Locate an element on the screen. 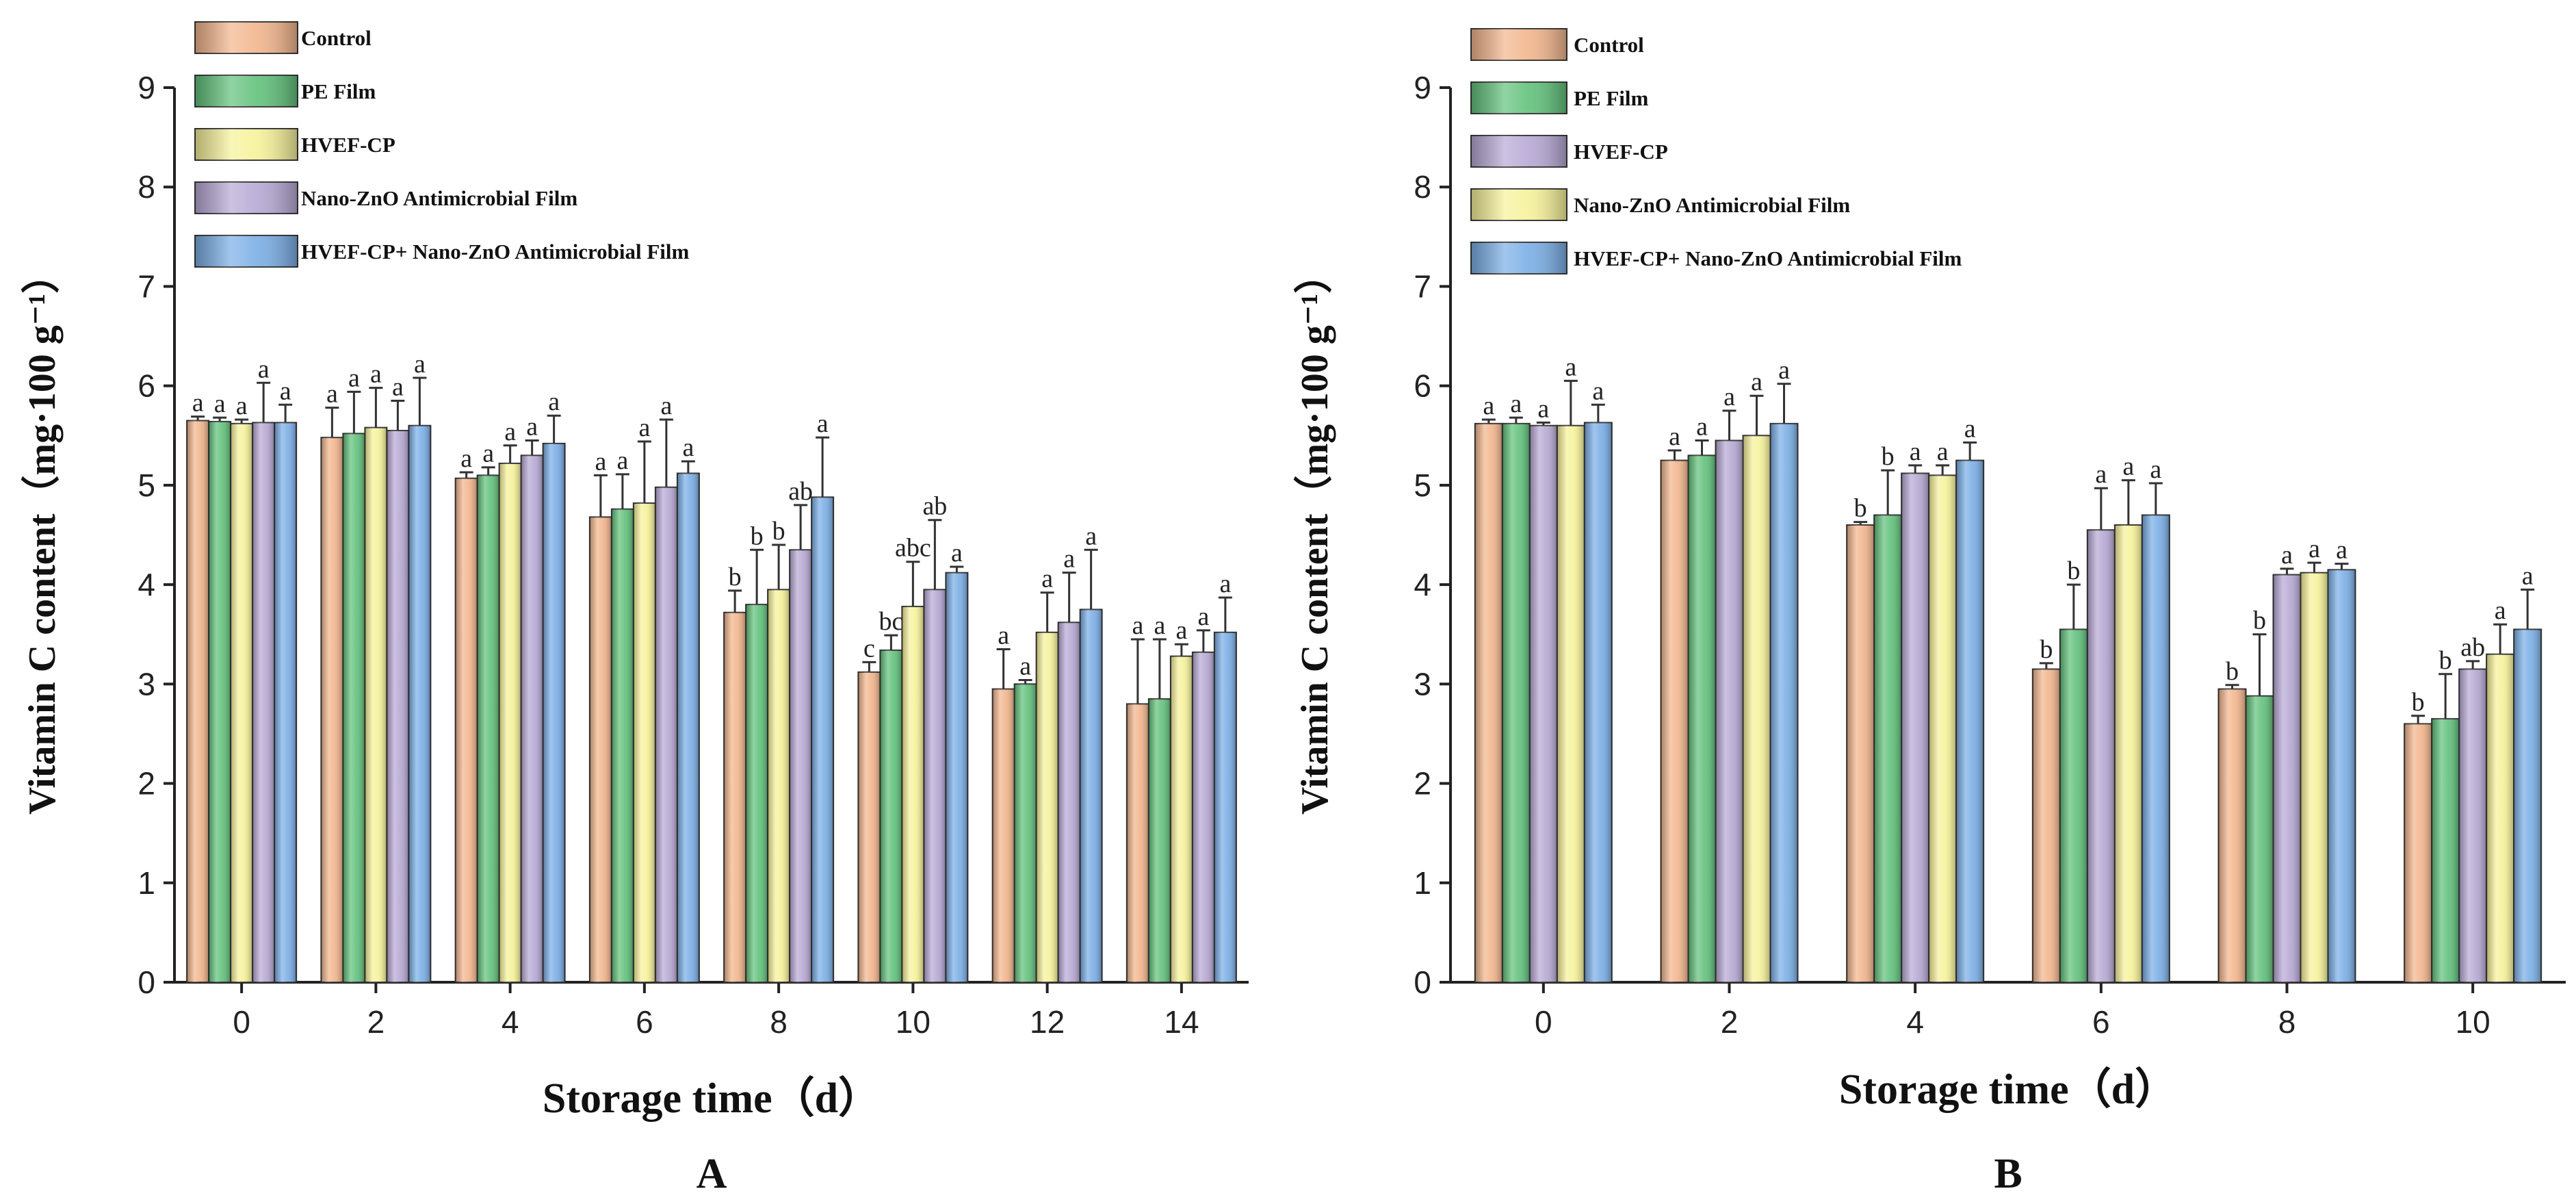 This screenshot has height=1204, width=2576. y-tick-label: 3 is located at coordinates (146, 684).